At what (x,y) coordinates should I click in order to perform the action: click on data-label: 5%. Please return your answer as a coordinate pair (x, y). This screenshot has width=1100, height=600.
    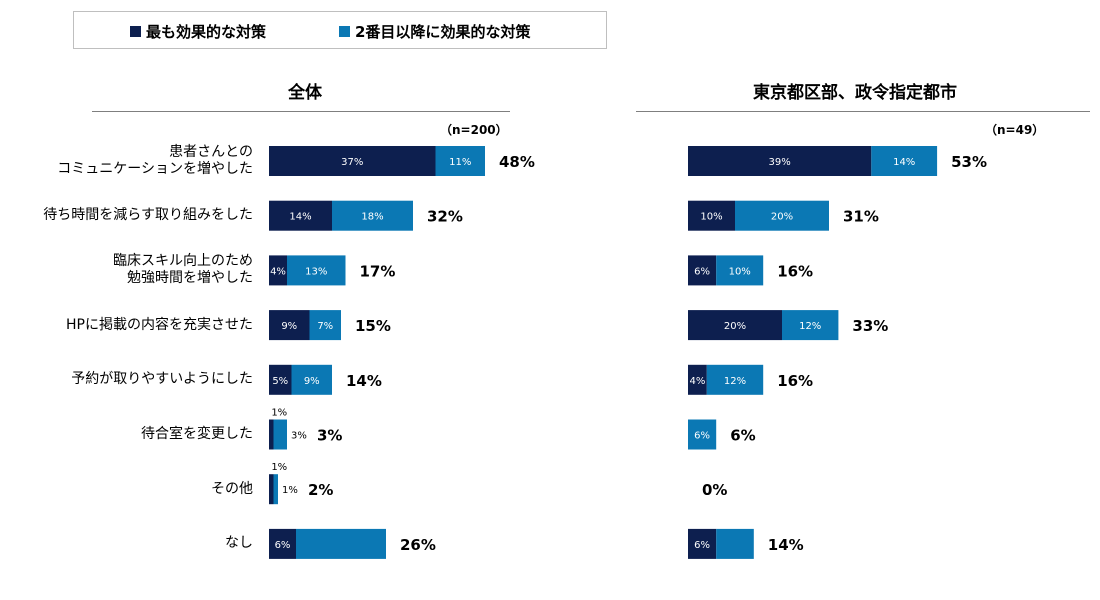
    Looking at the image, I should click on (280, 381).